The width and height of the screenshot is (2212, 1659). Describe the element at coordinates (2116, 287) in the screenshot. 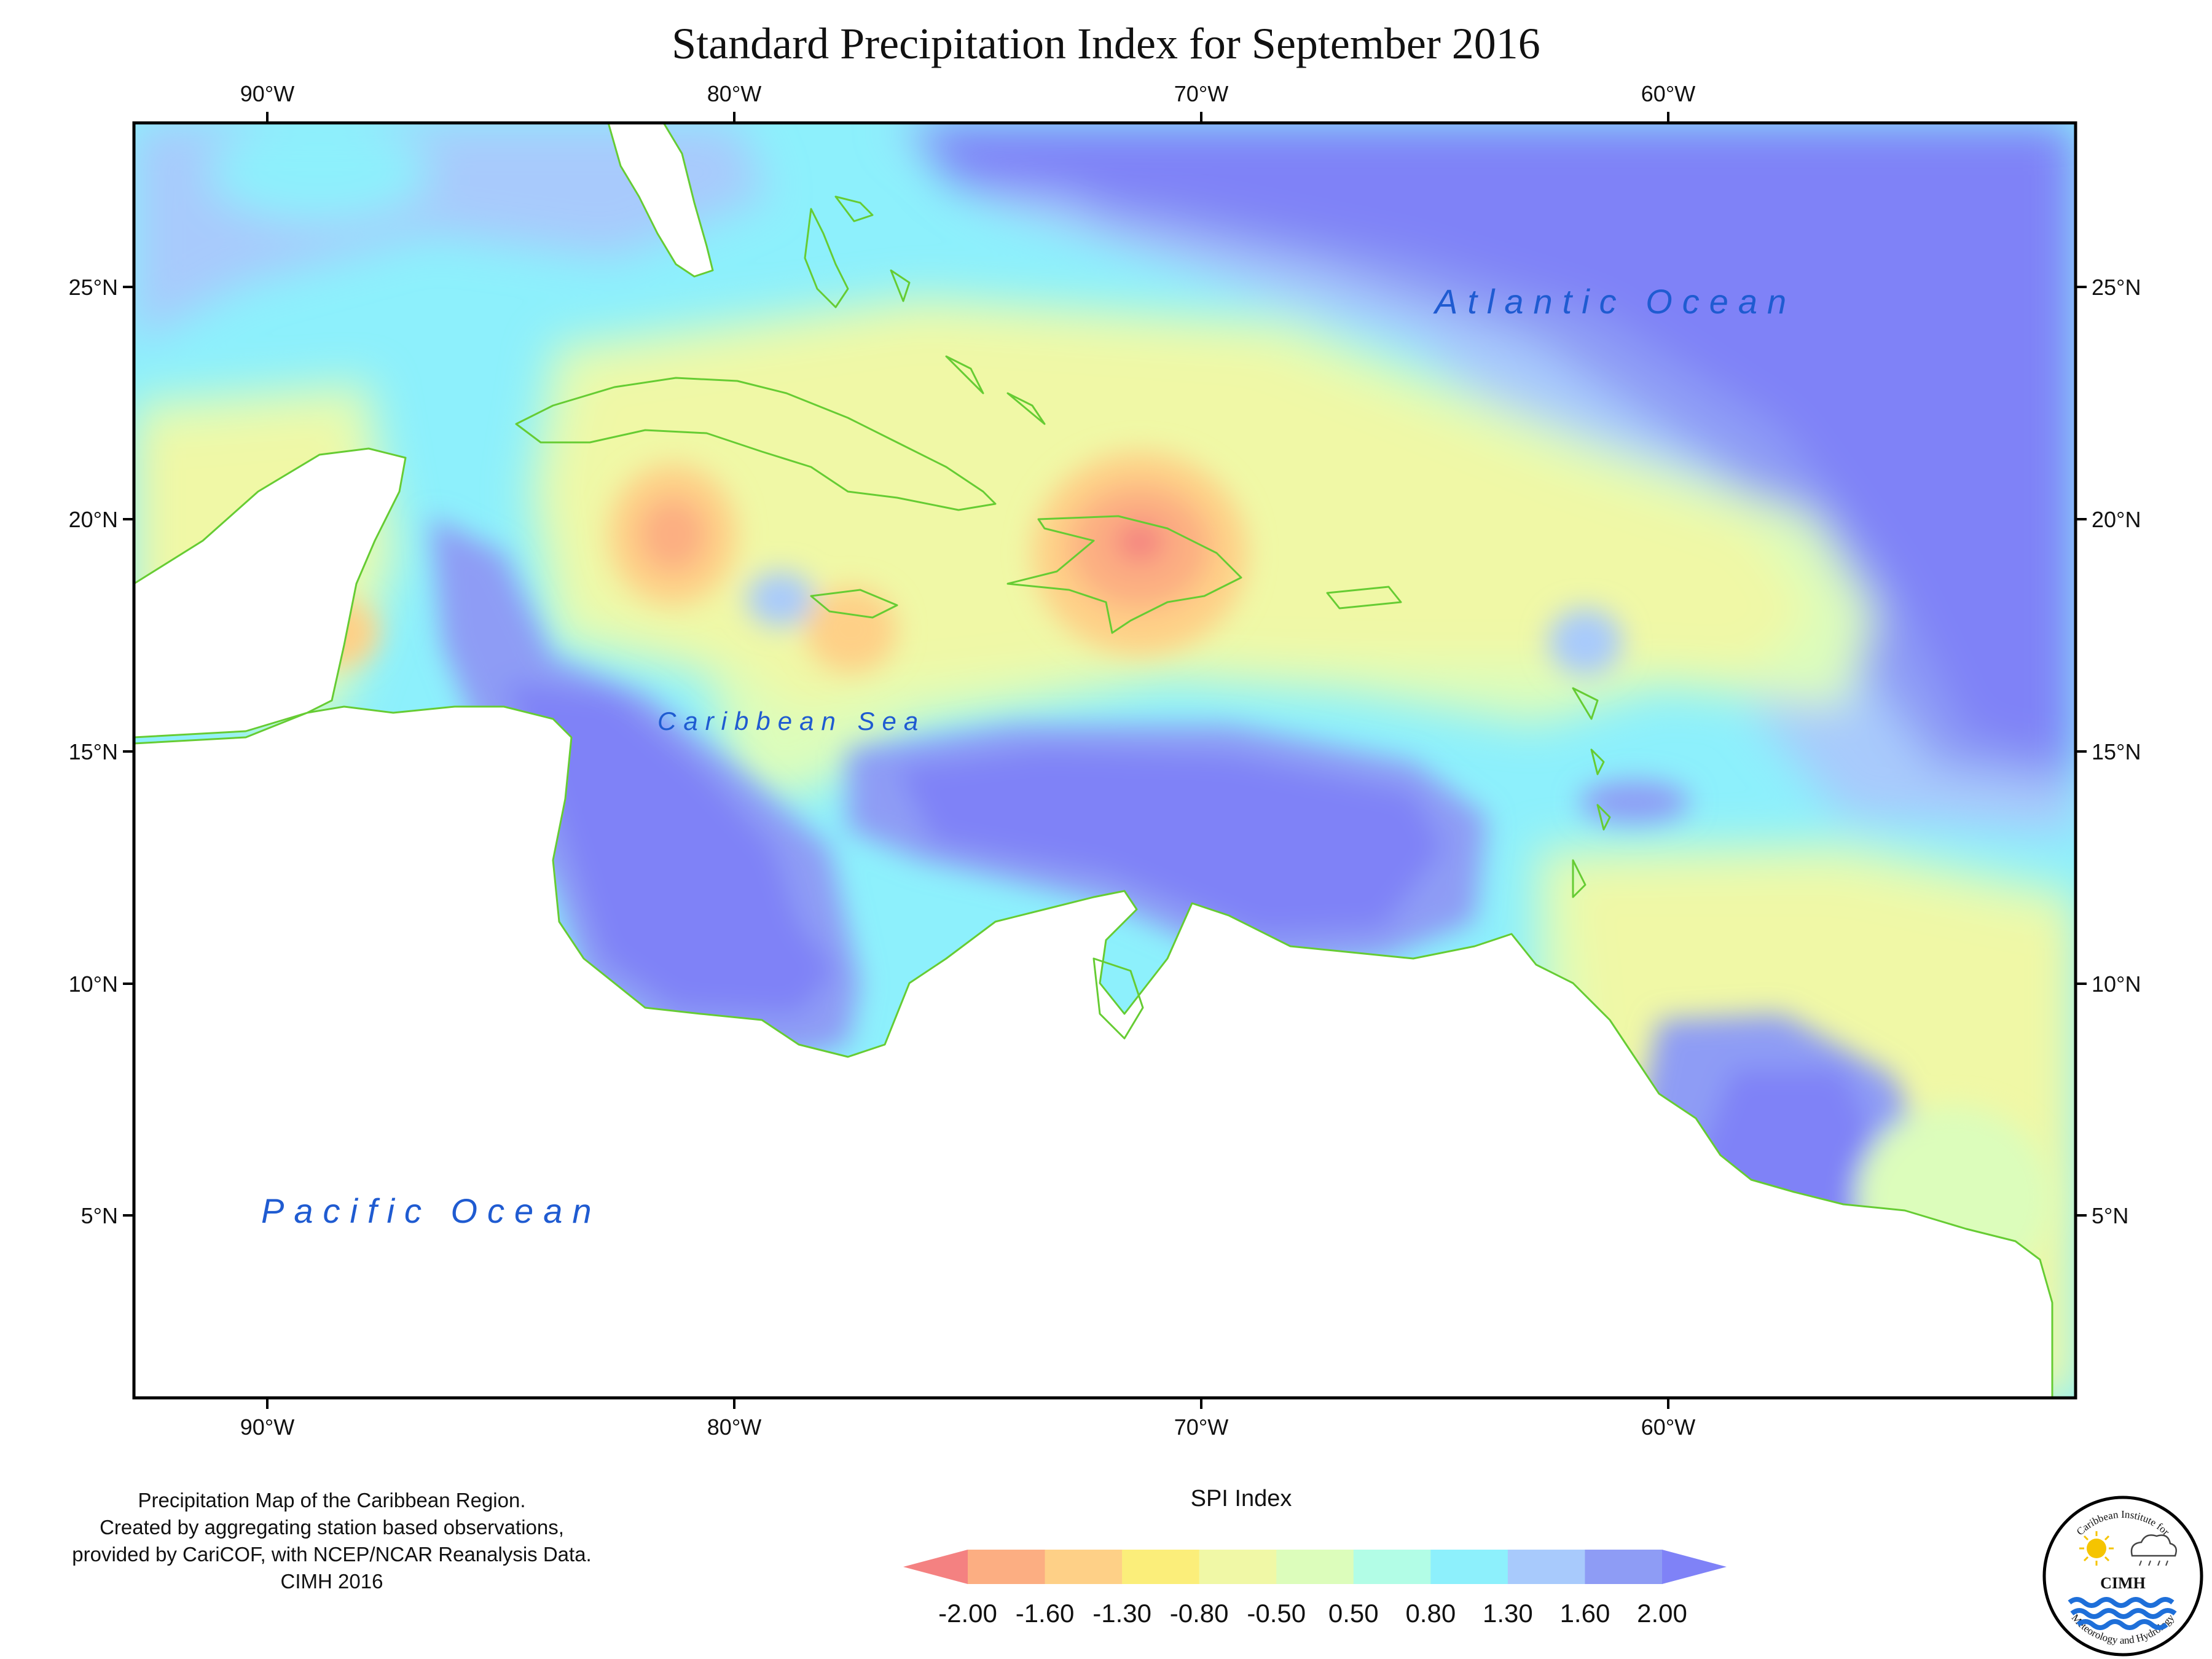

I see `lat-label-right-25n: 25°N` at that location.